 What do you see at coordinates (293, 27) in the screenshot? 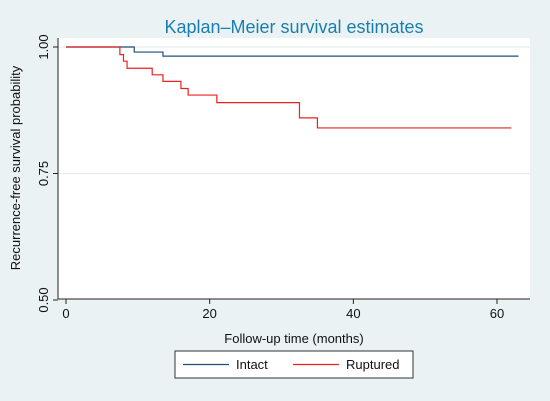
I see `chart-title: Kaplan–Meier survival estimates` at bounding box center [293, 27].